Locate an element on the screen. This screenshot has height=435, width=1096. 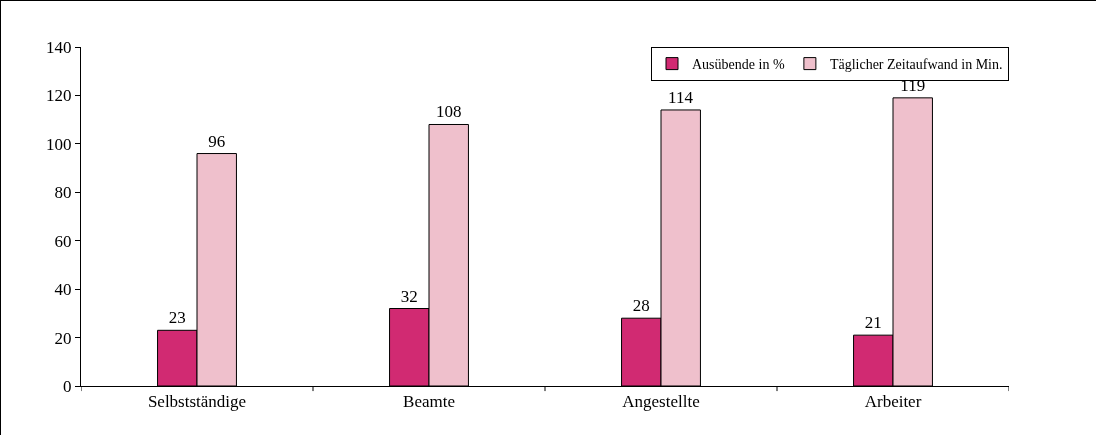
y-tick-label: 140 is located at coordinates (59, 47).